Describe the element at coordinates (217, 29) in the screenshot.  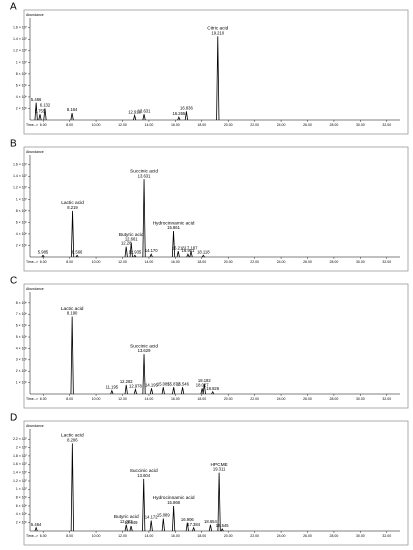
I see `peak-name-label: Citric acid` at that location.